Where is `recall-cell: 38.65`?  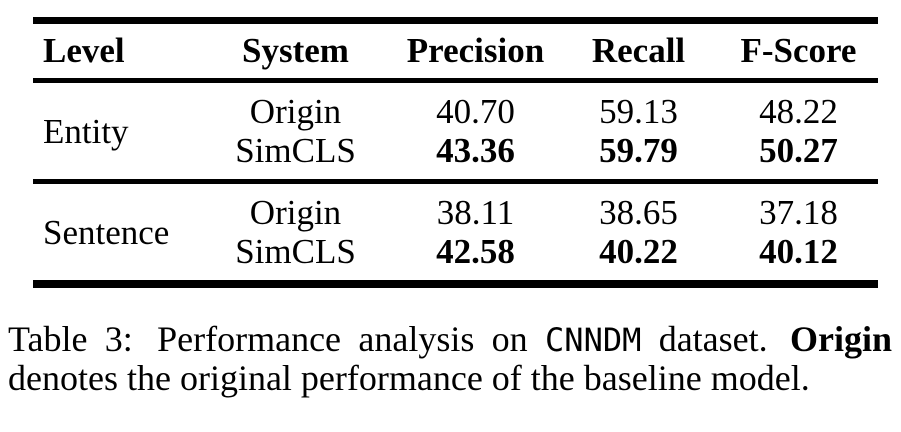 recall-cell: 38.65 is located at coordinates (638, 212).